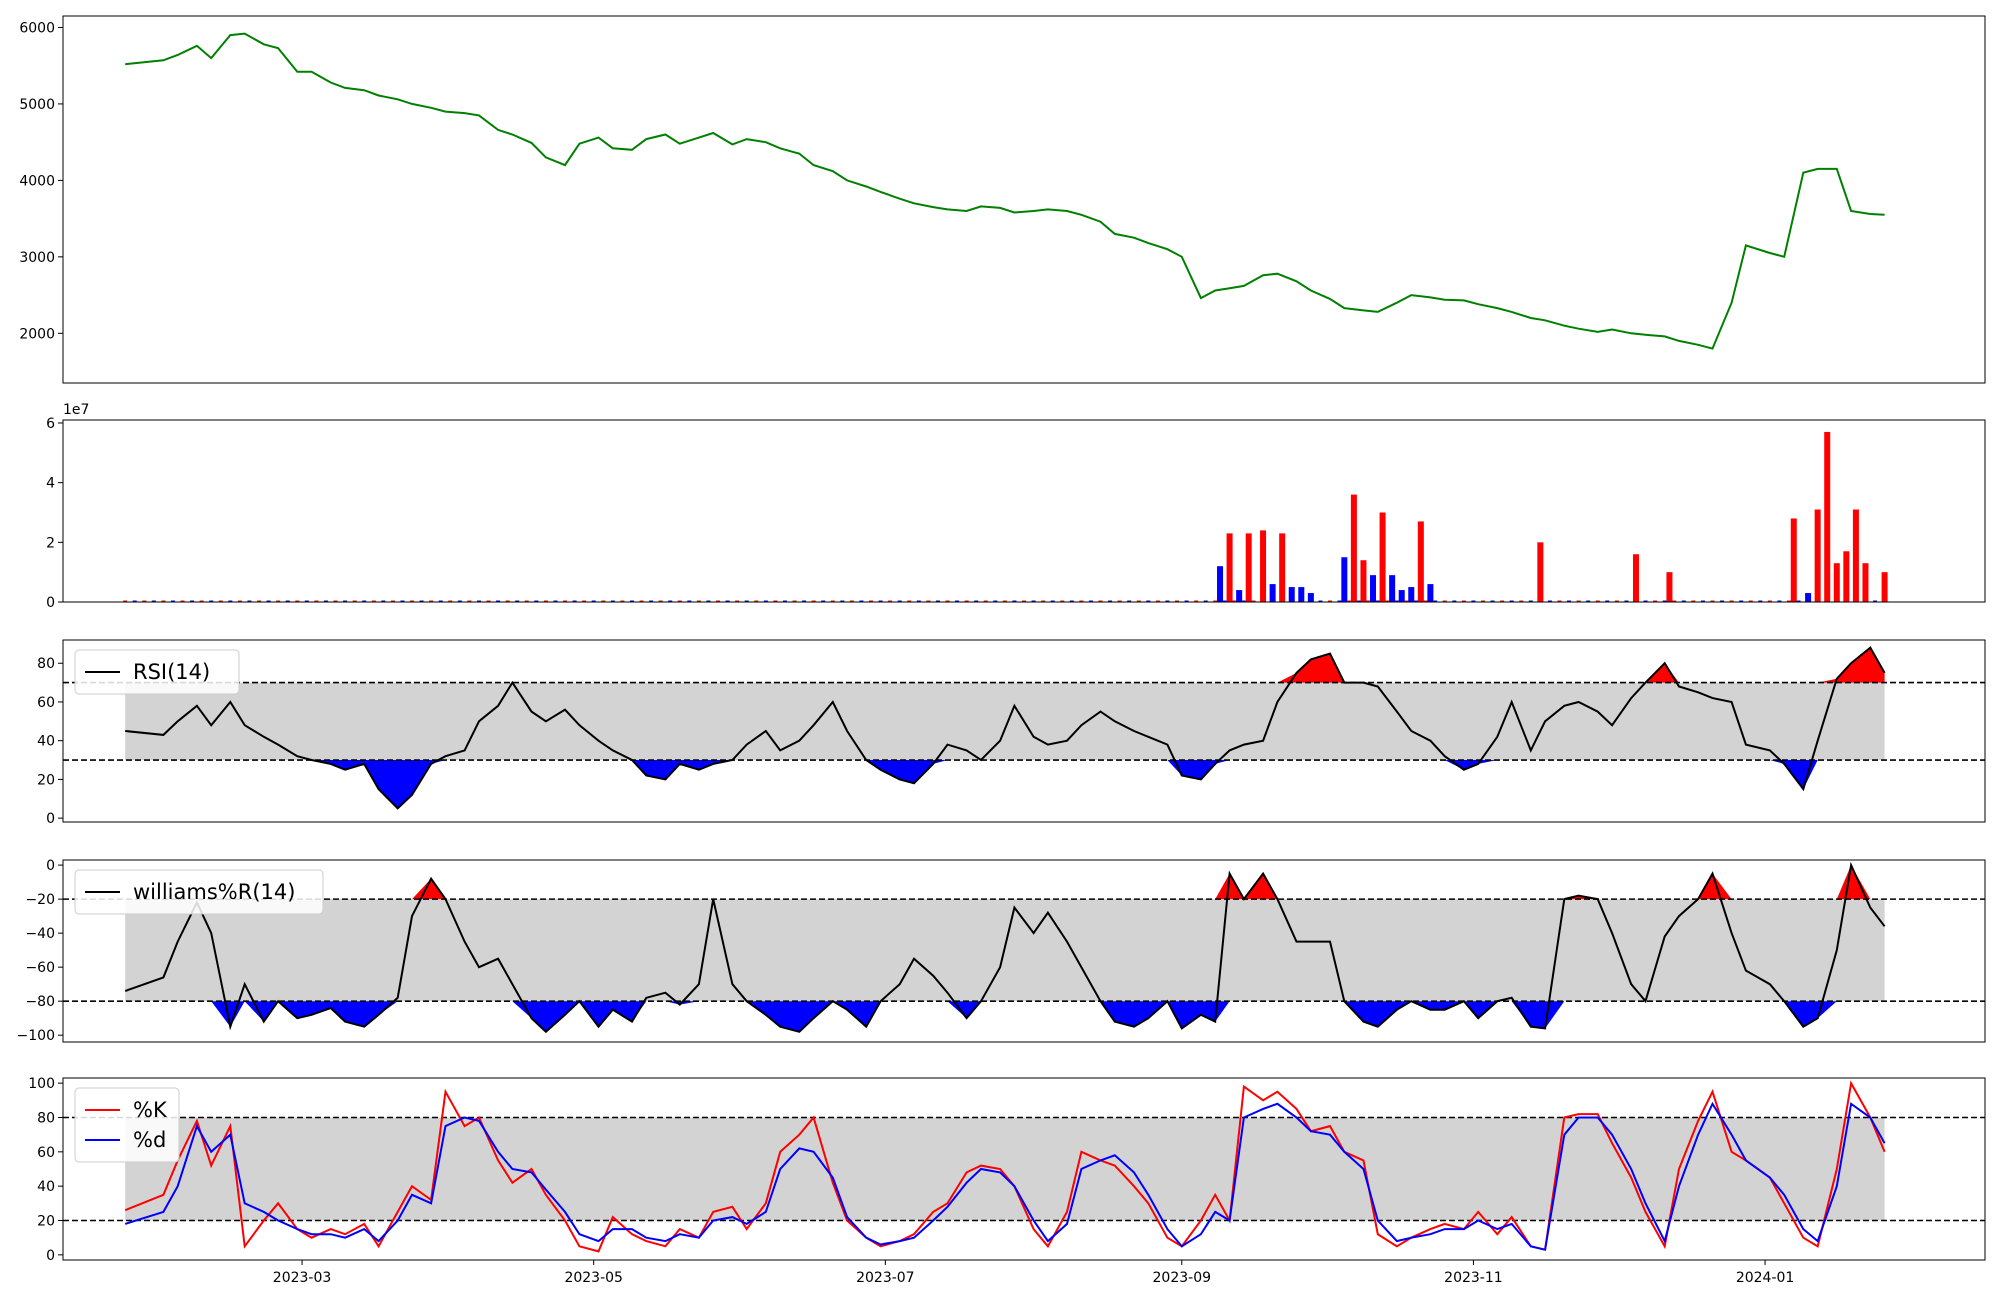  Describe the element at coordinates (40, 1002) in the screenshot. I see `y-tick-label: −80` at that location.